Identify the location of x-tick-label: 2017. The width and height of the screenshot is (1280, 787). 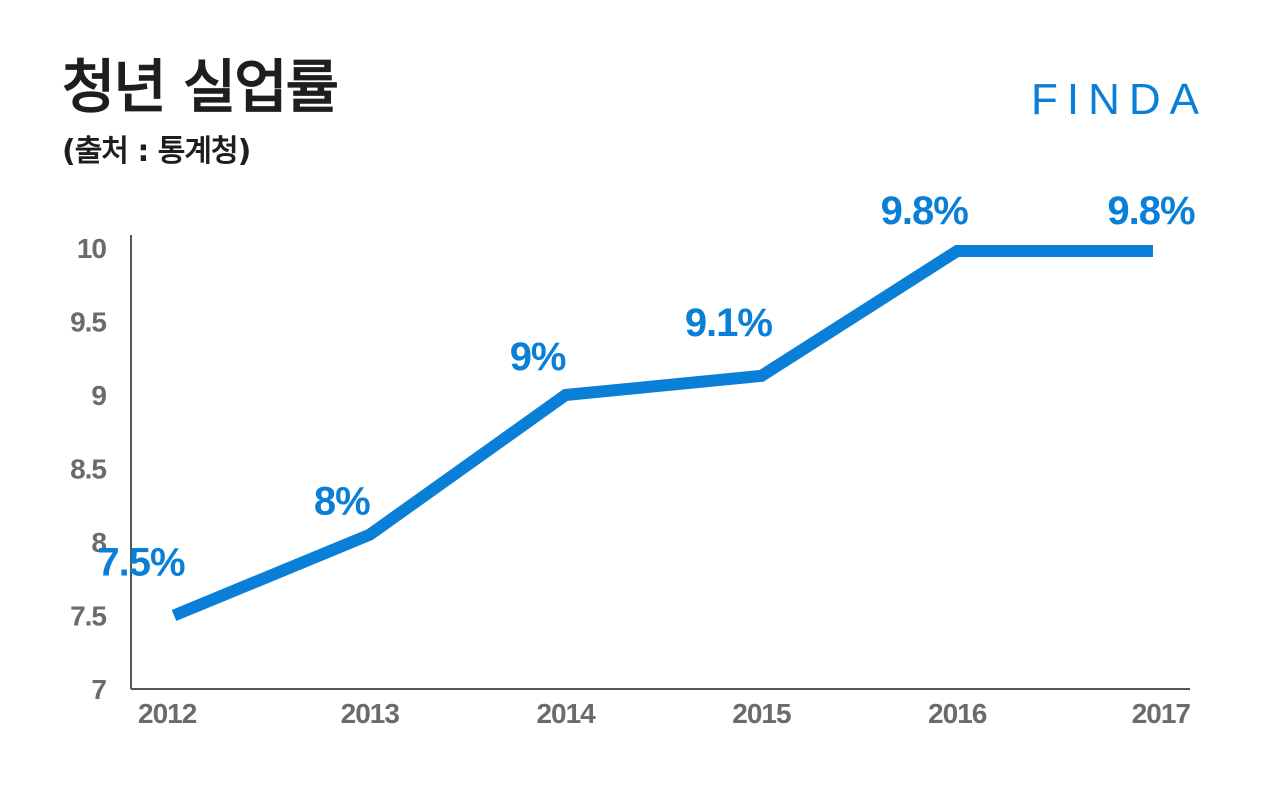
(1161, 713).